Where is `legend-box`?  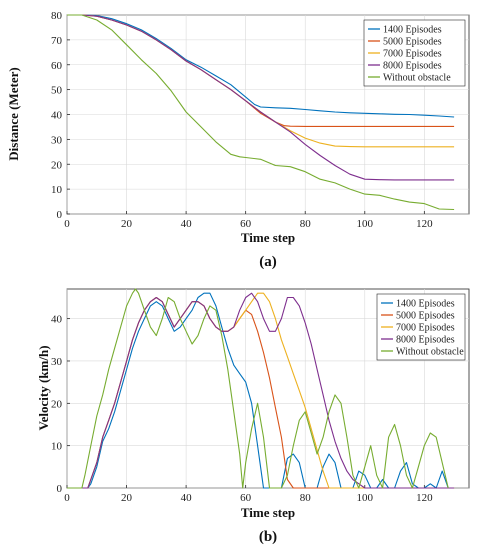 legend-box is located at coordinates (414, 53).